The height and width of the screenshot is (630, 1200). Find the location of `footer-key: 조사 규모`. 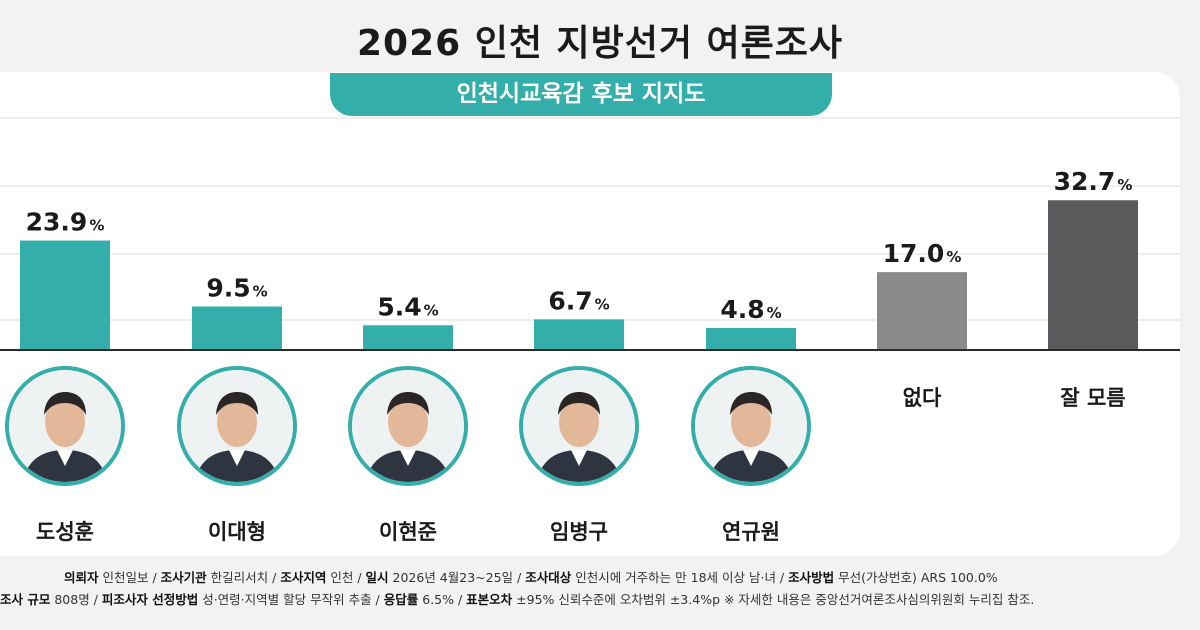

footer-key: 조사 규모 is located at coordinates (25, 599).